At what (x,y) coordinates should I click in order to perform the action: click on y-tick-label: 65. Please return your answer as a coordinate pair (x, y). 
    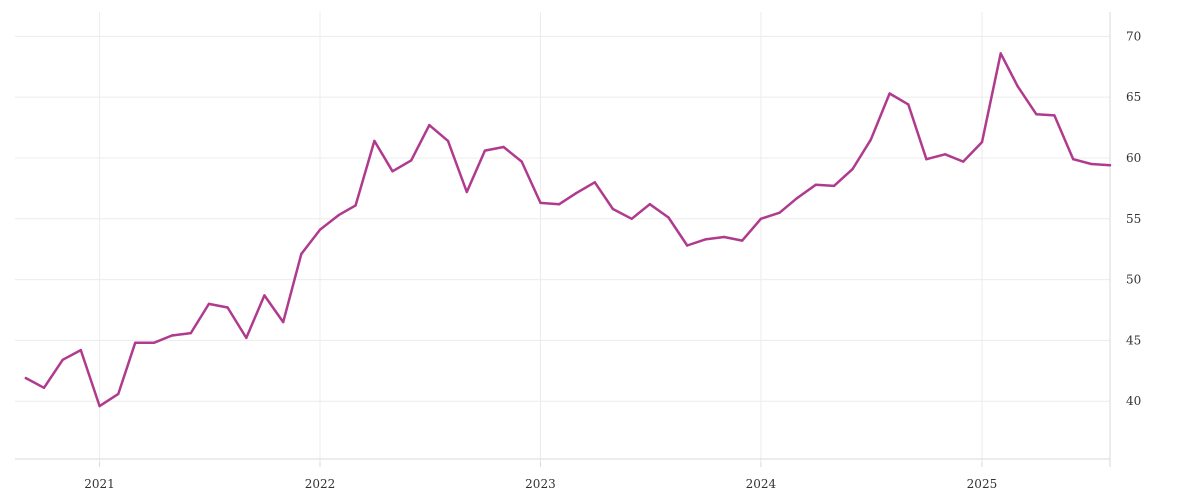
    Looking at the image, I should click on (1133, 97).